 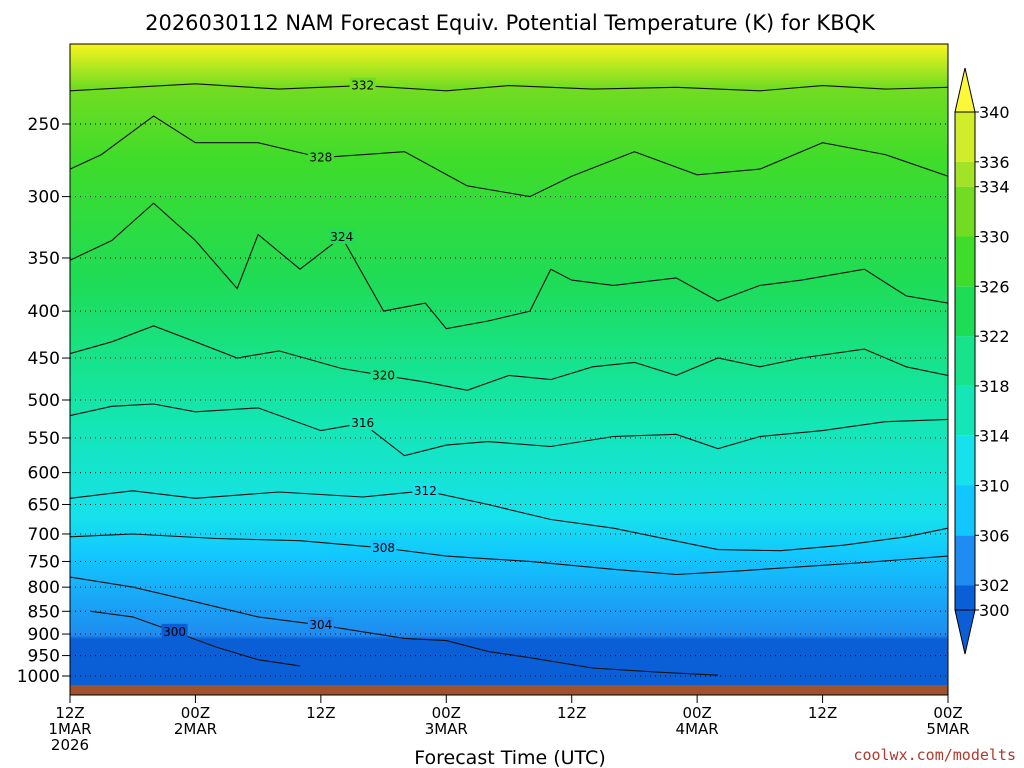 I want to click on colorbar-label-326: 326, so click(x=994, y=286).